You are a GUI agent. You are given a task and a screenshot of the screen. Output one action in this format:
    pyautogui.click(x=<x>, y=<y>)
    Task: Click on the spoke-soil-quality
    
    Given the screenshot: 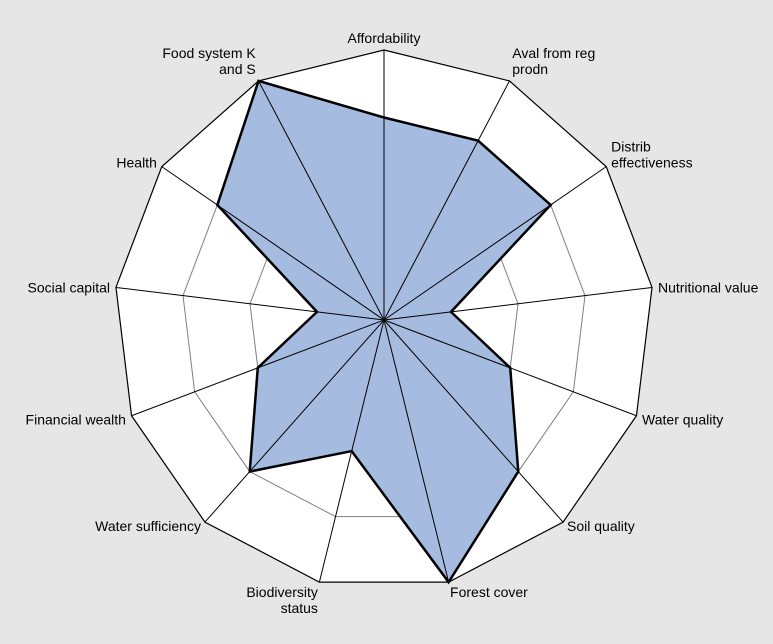 What is the action you would take?
    pyautogui.click(x=473, y=421)
    